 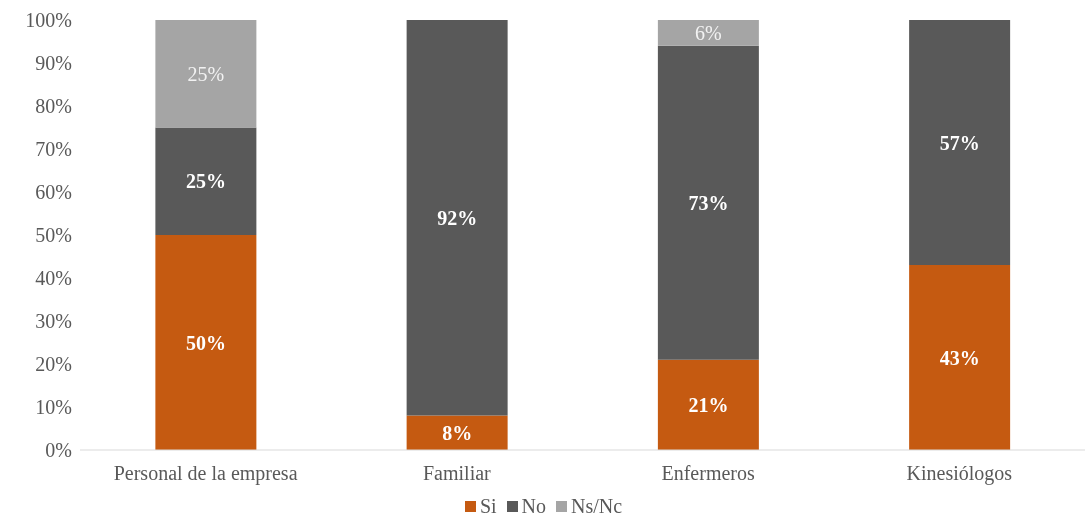 What do you see at coordinates (53, 63) in the screenshot?
I see `y-tick-label: 90%` at bounding box center [53, 63].